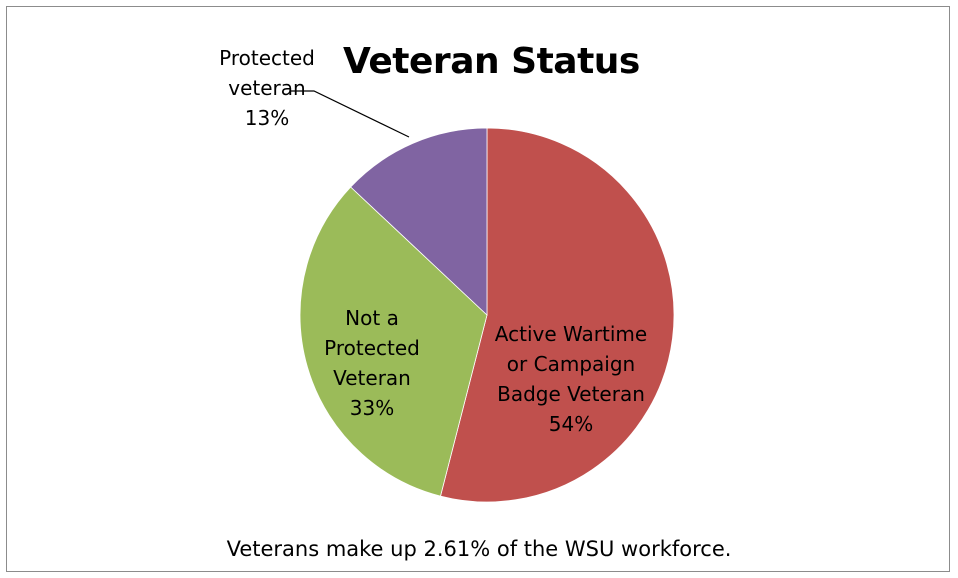  Describe the element at coordinates (372, 363) in the screenshot. I see `slice-label-not-a-protected-veteran: Not a Protected Veteran 33%` at that location.